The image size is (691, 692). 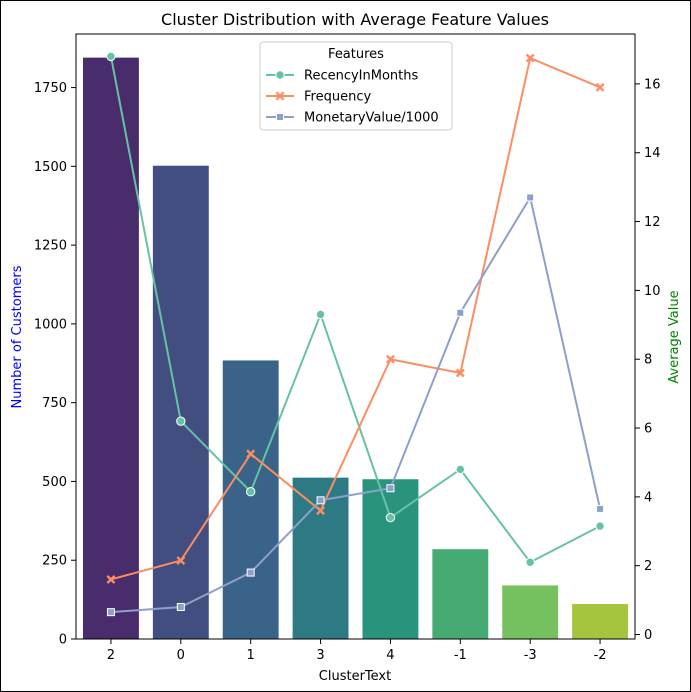 I want to click on bar-cluster--1, so click(x=460, y=594).